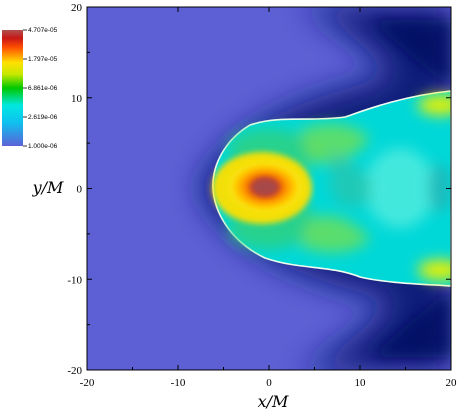 This screenshot has width=463, height=411. What do you see at coordinates (77, 8) in the screenshot?
I see `y-tick-label: 20` at bounding box center [77, 8].